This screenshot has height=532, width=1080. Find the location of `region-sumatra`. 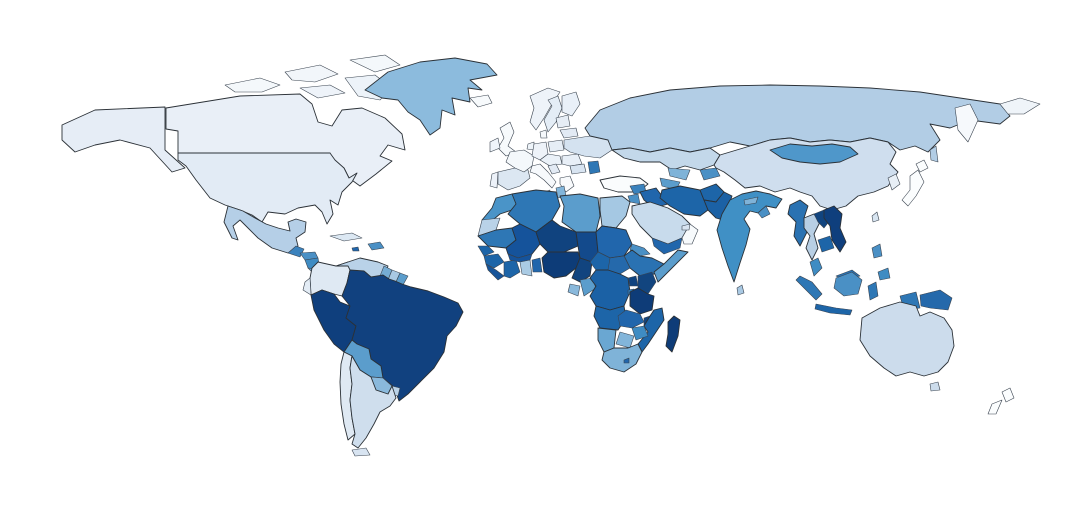

region-sumatra is located at coordinates (809, 288).